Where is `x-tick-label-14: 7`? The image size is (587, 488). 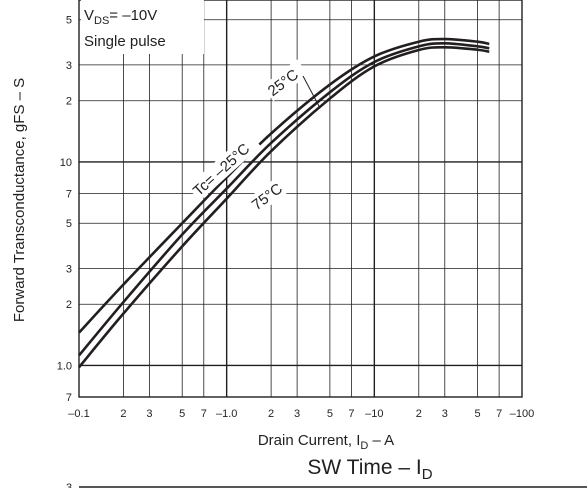 x-tick-label-14: 7 is located at coordinates (499, 414).